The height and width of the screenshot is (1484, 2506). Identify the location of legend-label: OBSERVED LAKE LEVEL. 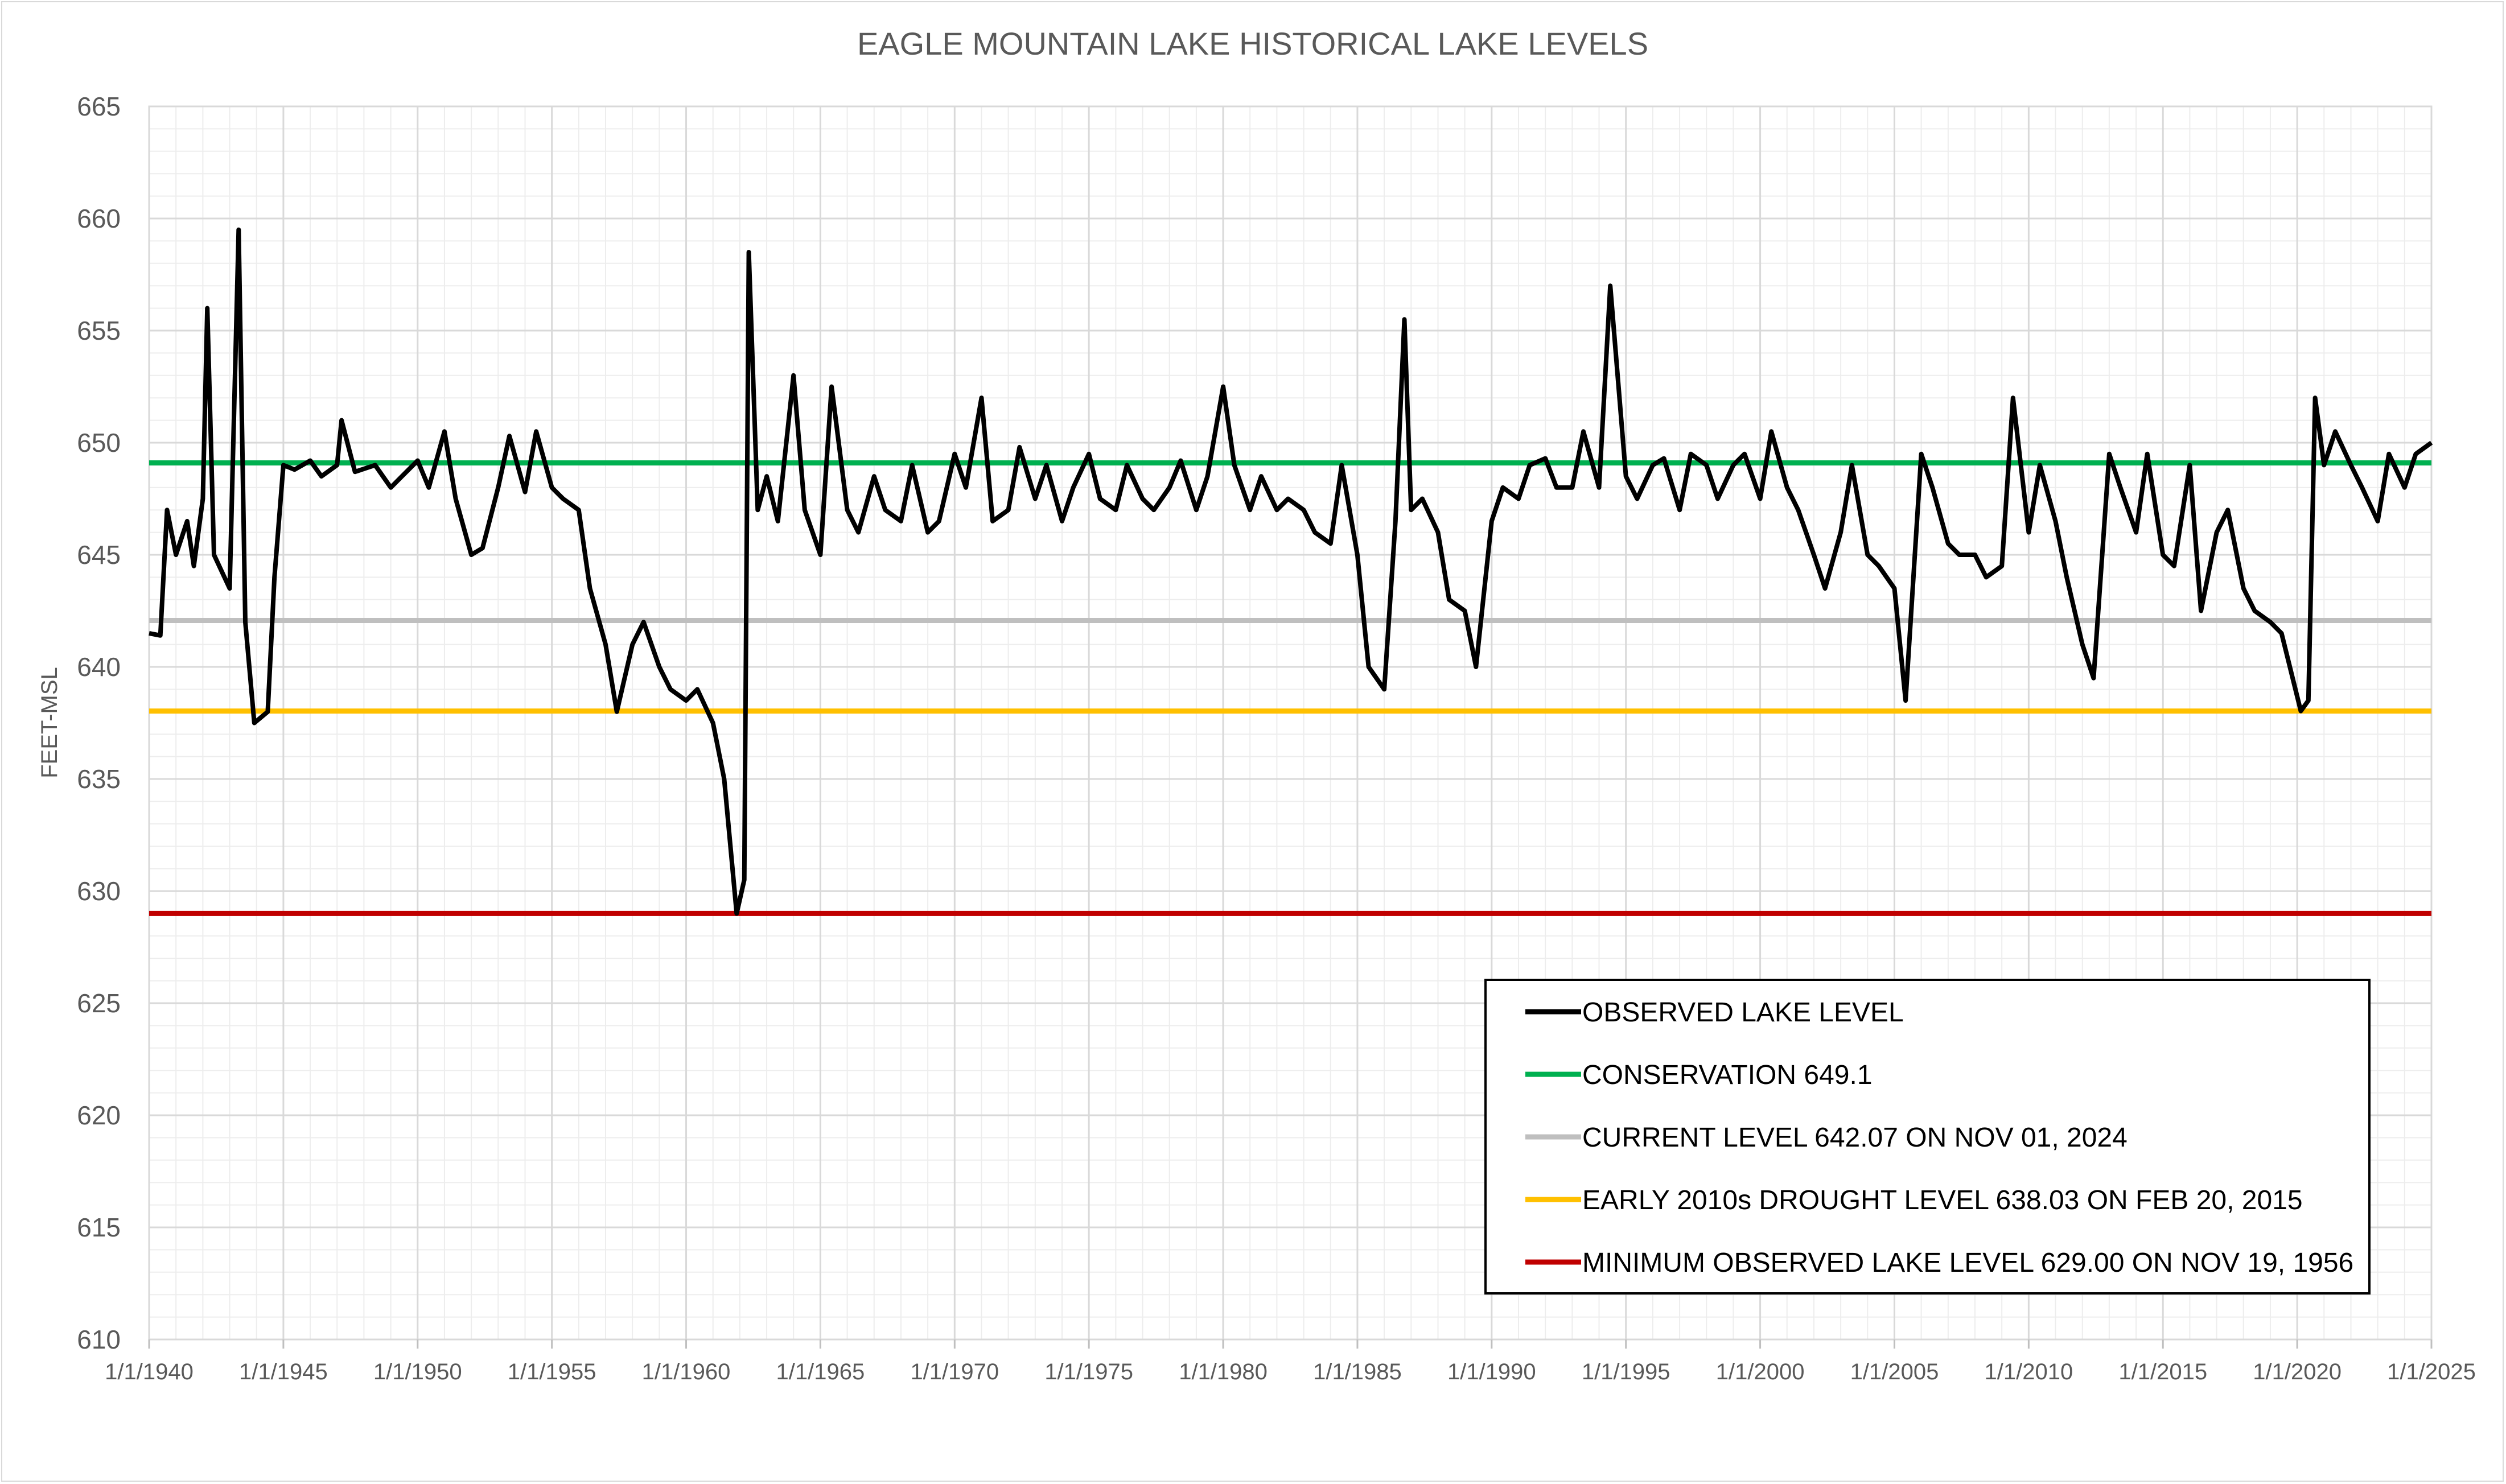
(1743, 1013).